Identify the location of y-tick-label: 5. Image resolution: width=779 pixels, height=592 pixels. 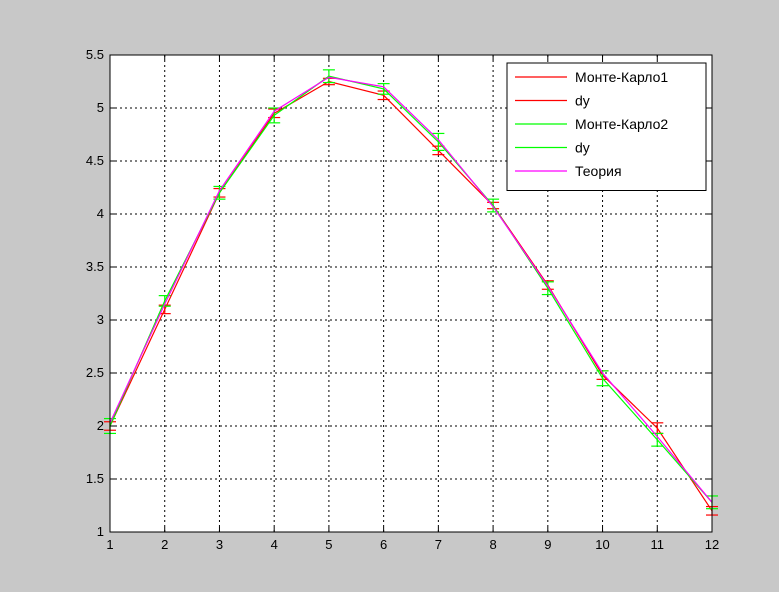
(100, 107).